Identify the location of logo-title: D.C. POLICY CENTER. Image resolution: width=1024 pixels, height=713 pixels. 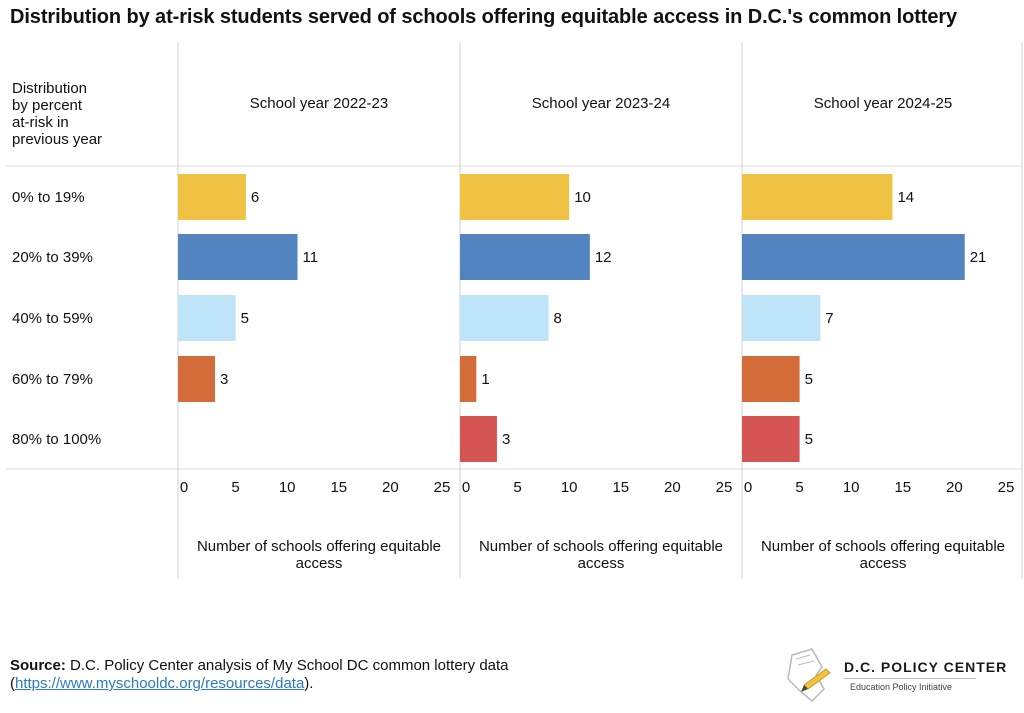
(926, 667).